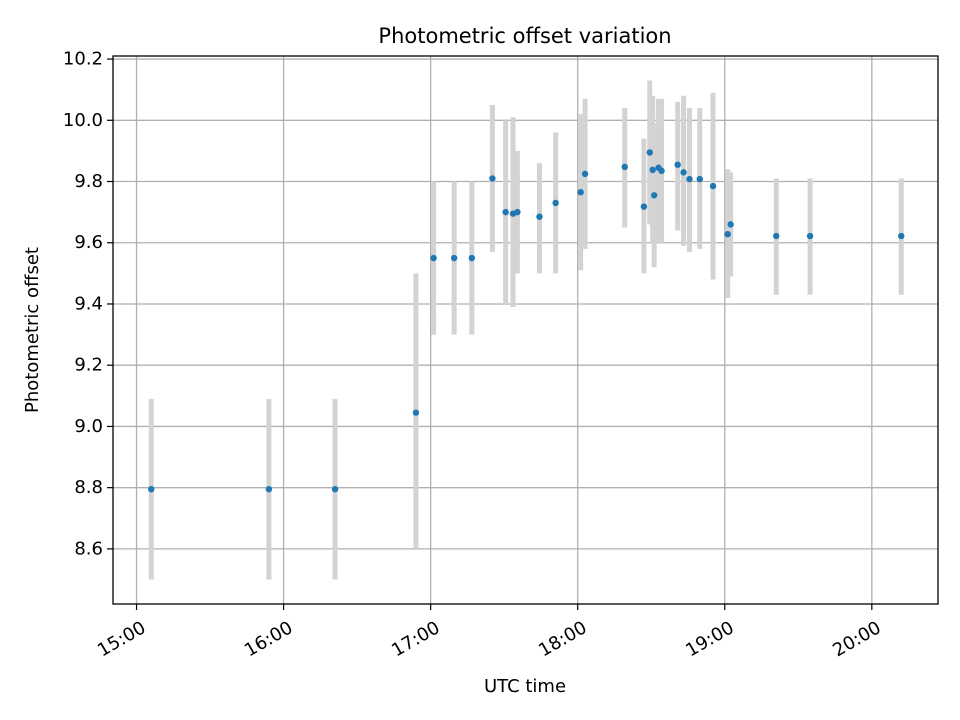 This screenshot has width=960, height=720. What do you see at coordinates (88, 181) in the screenshot?
I see `y-tick-label: 9.8` at bounding box center [88, 181].